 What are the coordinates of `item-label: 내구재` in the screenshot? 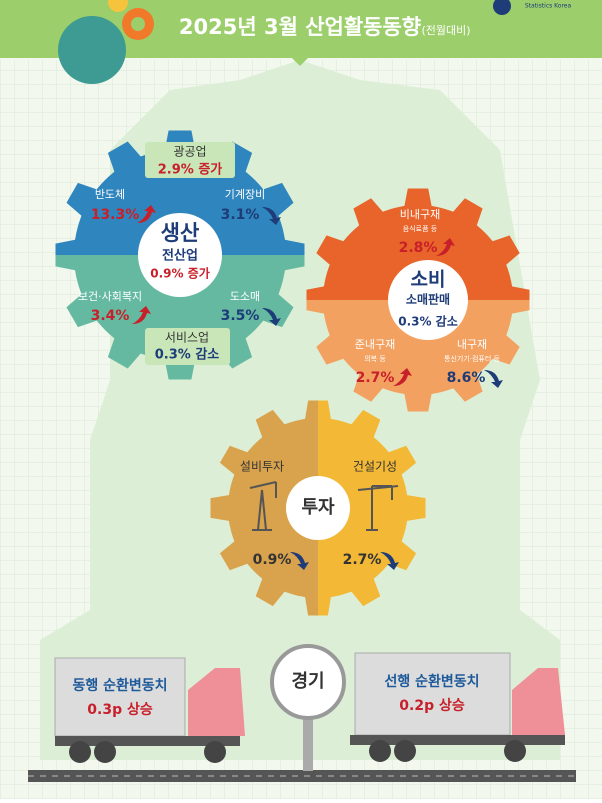 It's located at (472, 344).